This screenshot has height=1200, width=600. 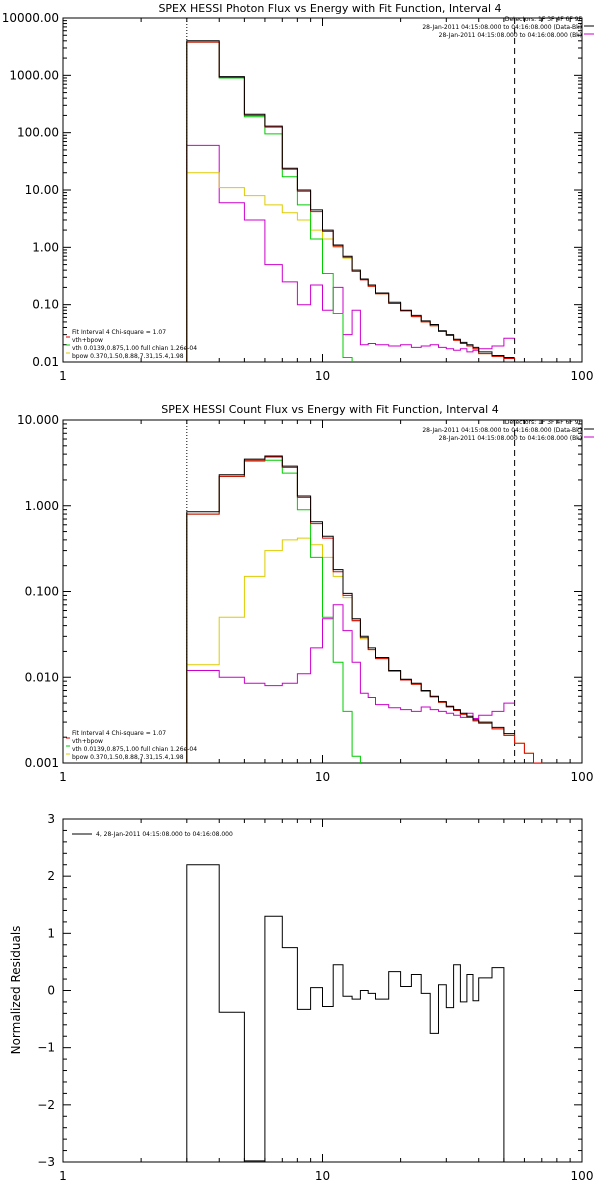 I want to click on count-broken-power-law-step-line, so click(x=364, y=650).